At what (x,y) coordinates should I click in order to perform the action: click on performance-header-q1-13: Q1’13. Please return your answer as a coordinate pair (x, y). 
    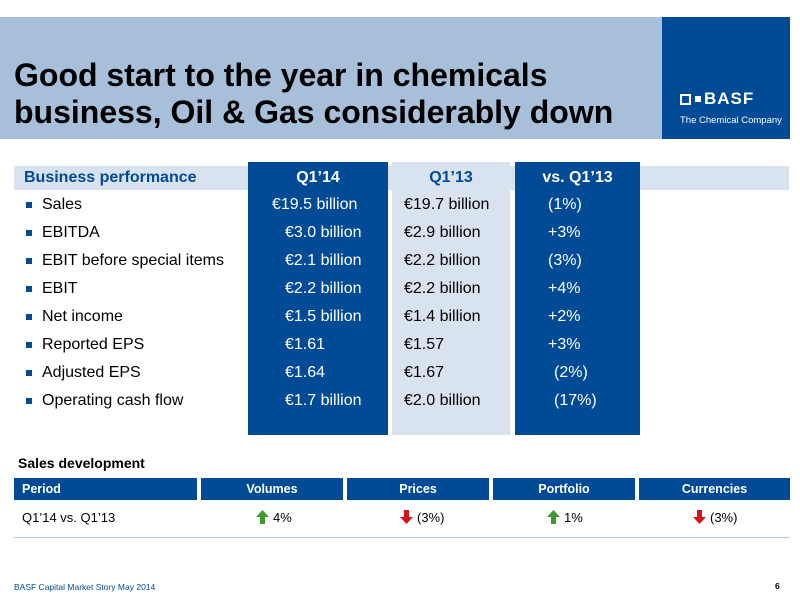
    Looking at the image, I should click on (451, 177).